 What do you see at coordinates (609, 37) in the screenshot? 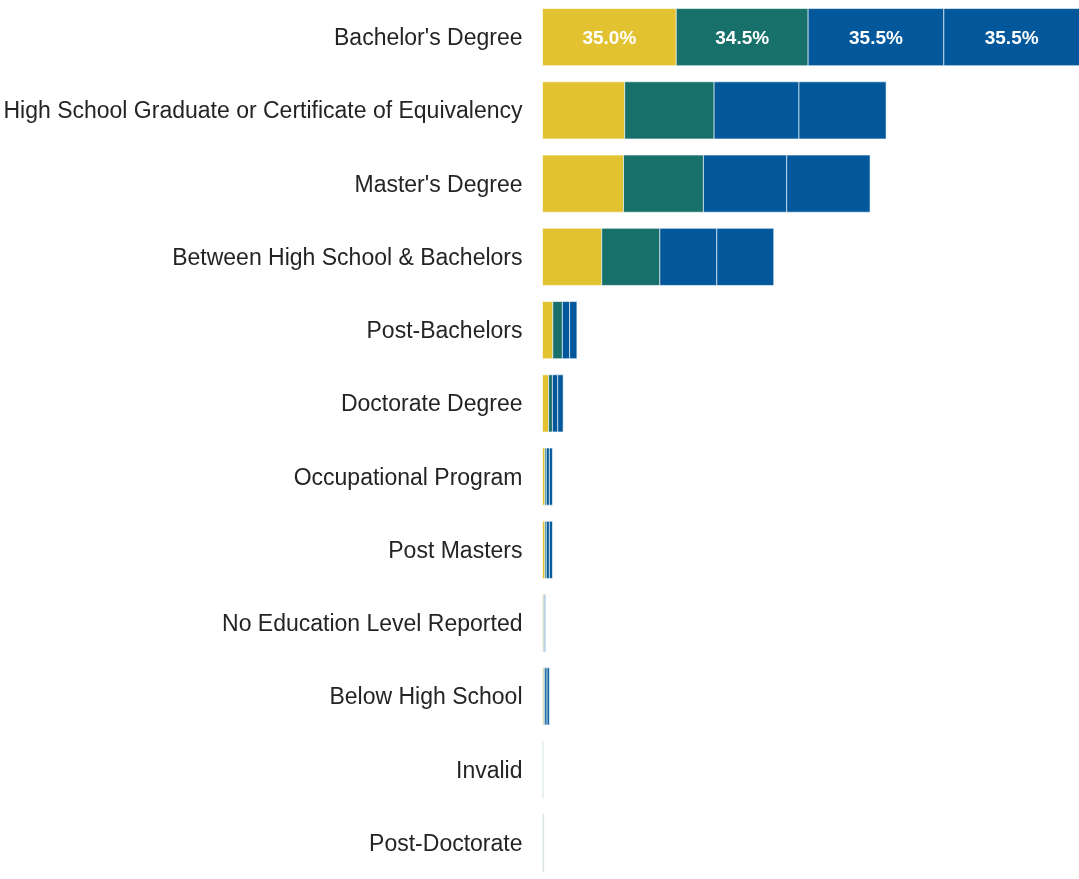
I see `data-label: 35.0%` at bounding box center [609, 37].